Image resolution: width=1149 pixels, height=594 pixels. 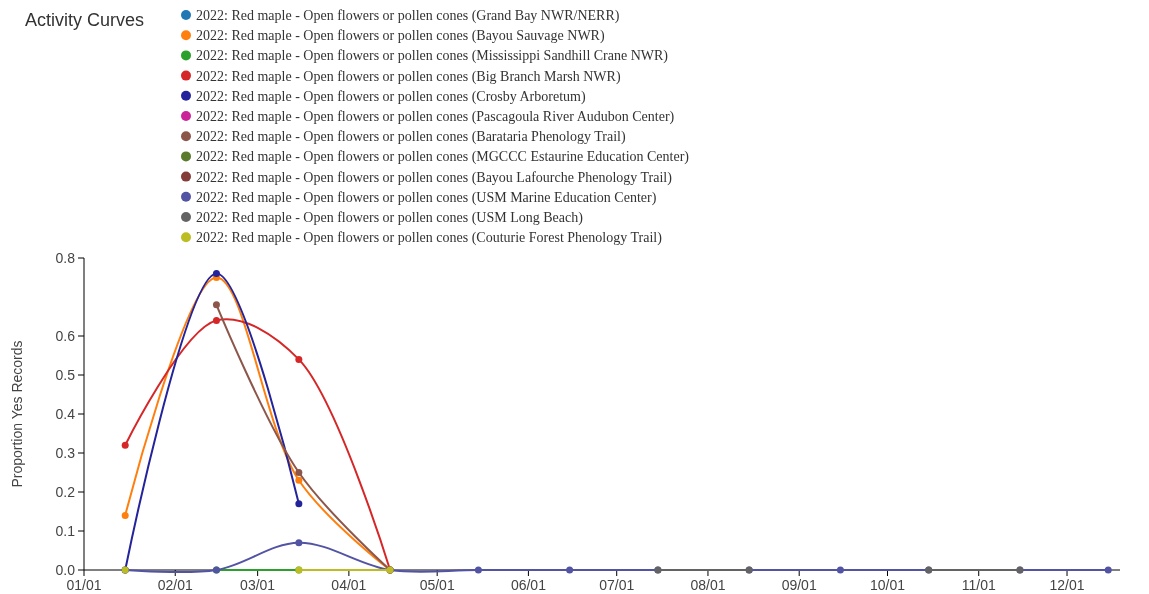 What do you see at coordinates (799, 585) in the screenshot?
I see `x-tick-label: 09/01` at bounding box center [799, 585].